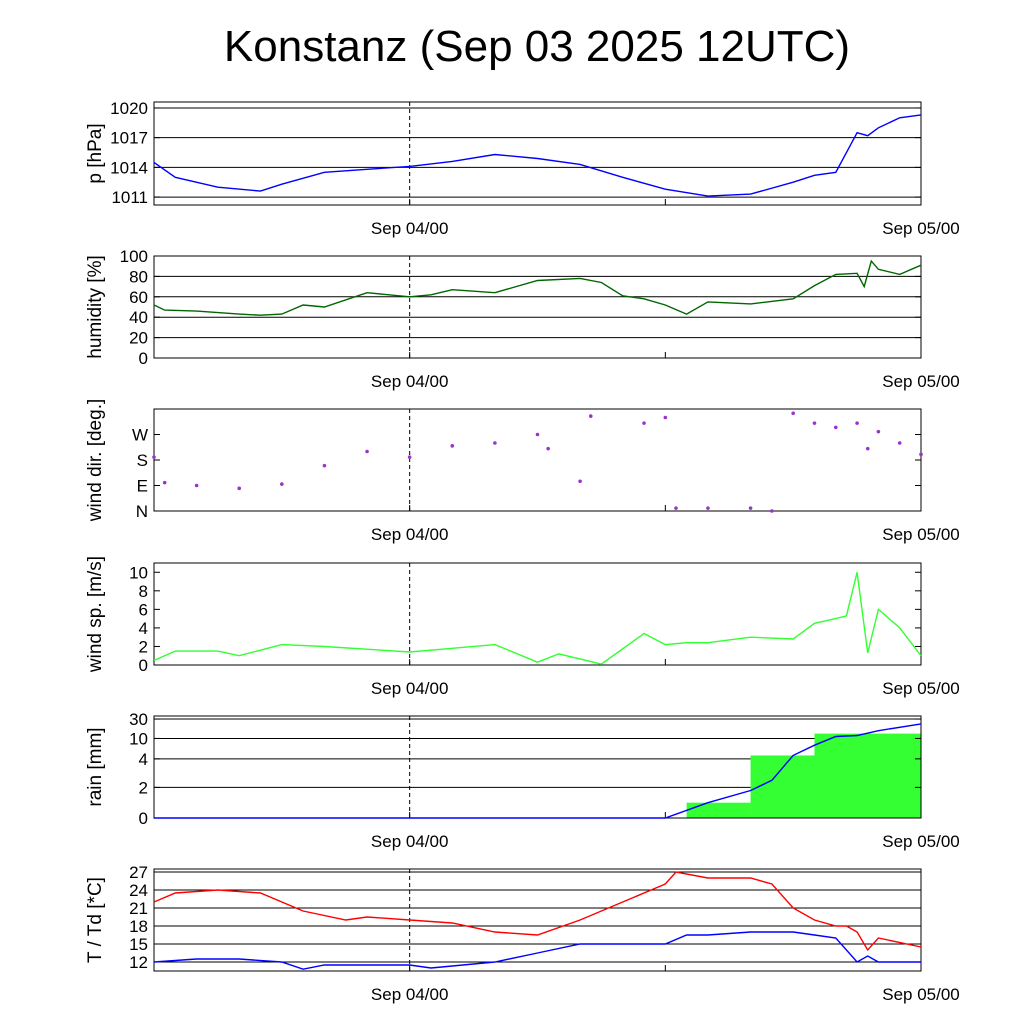 This screenshot has width=1024, height=1024. What do you see at coordinates (142, 511) in the screenshot?
I see `y-tick-label: N` at bounding box center [142, 511].